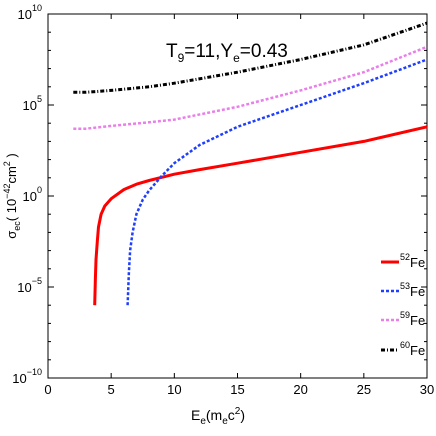 This screenshot has height=436, width=436. Describe the element at coordinates (47, 389) in the screenshot. I see `x-tick-label: 0` at that location.